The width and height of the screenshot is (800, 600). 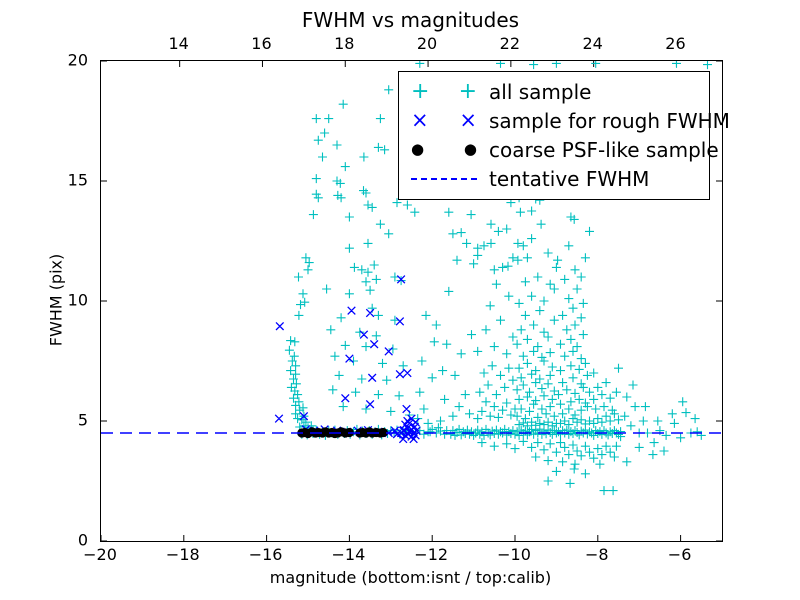 I want to click on legend-item-psf-sample: ● ● coarse PSF-like sample, so click(x=559, y=149).